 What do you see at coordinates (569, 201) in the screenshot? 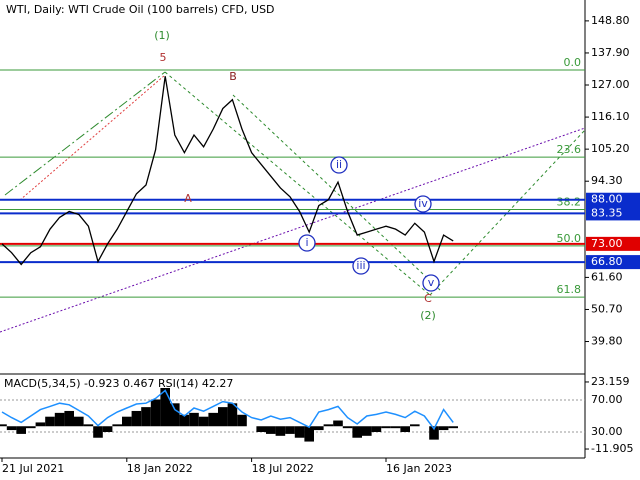
I see `fib-label: 38.2` at bounding box center [569, 201].